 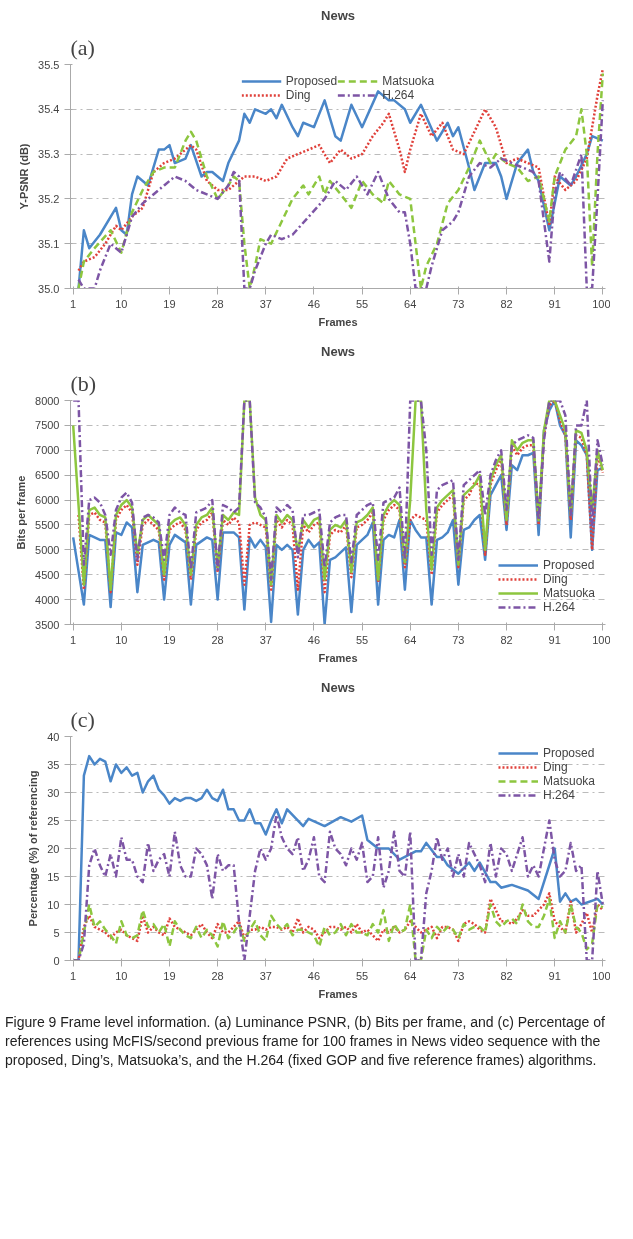 What do you see at coordinates (47, 549) in the screenshot?
I see `y-tick-label: 5000` at bounding box center [47, 549].